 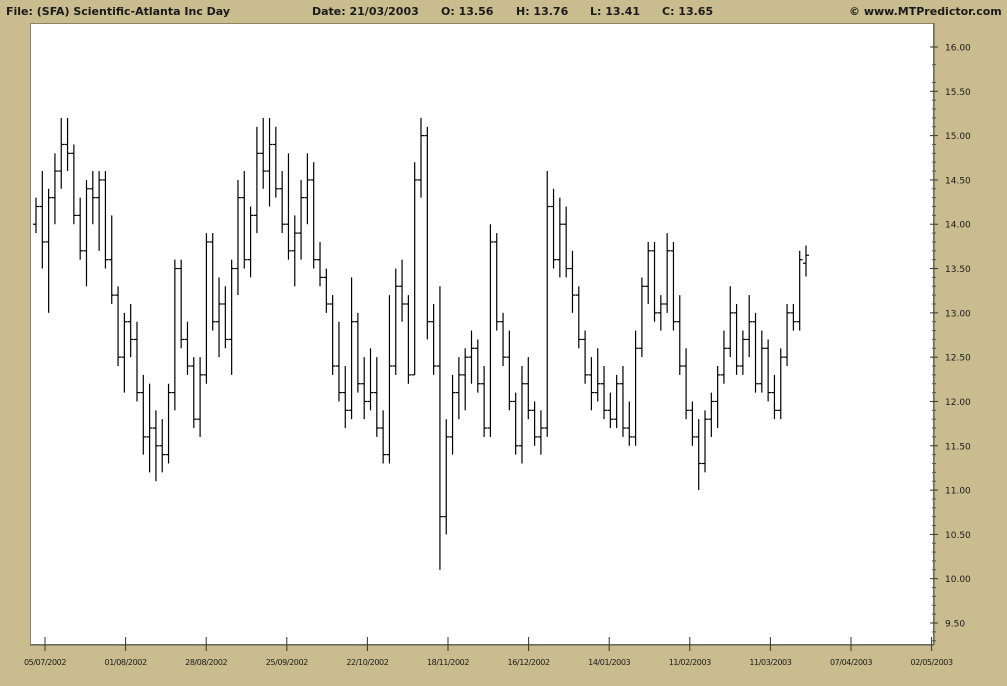 What do you see at coordinates (688, 11) in the screenshot?
I see `close-readout: C: 13.65` at bounding box center [688, 11].